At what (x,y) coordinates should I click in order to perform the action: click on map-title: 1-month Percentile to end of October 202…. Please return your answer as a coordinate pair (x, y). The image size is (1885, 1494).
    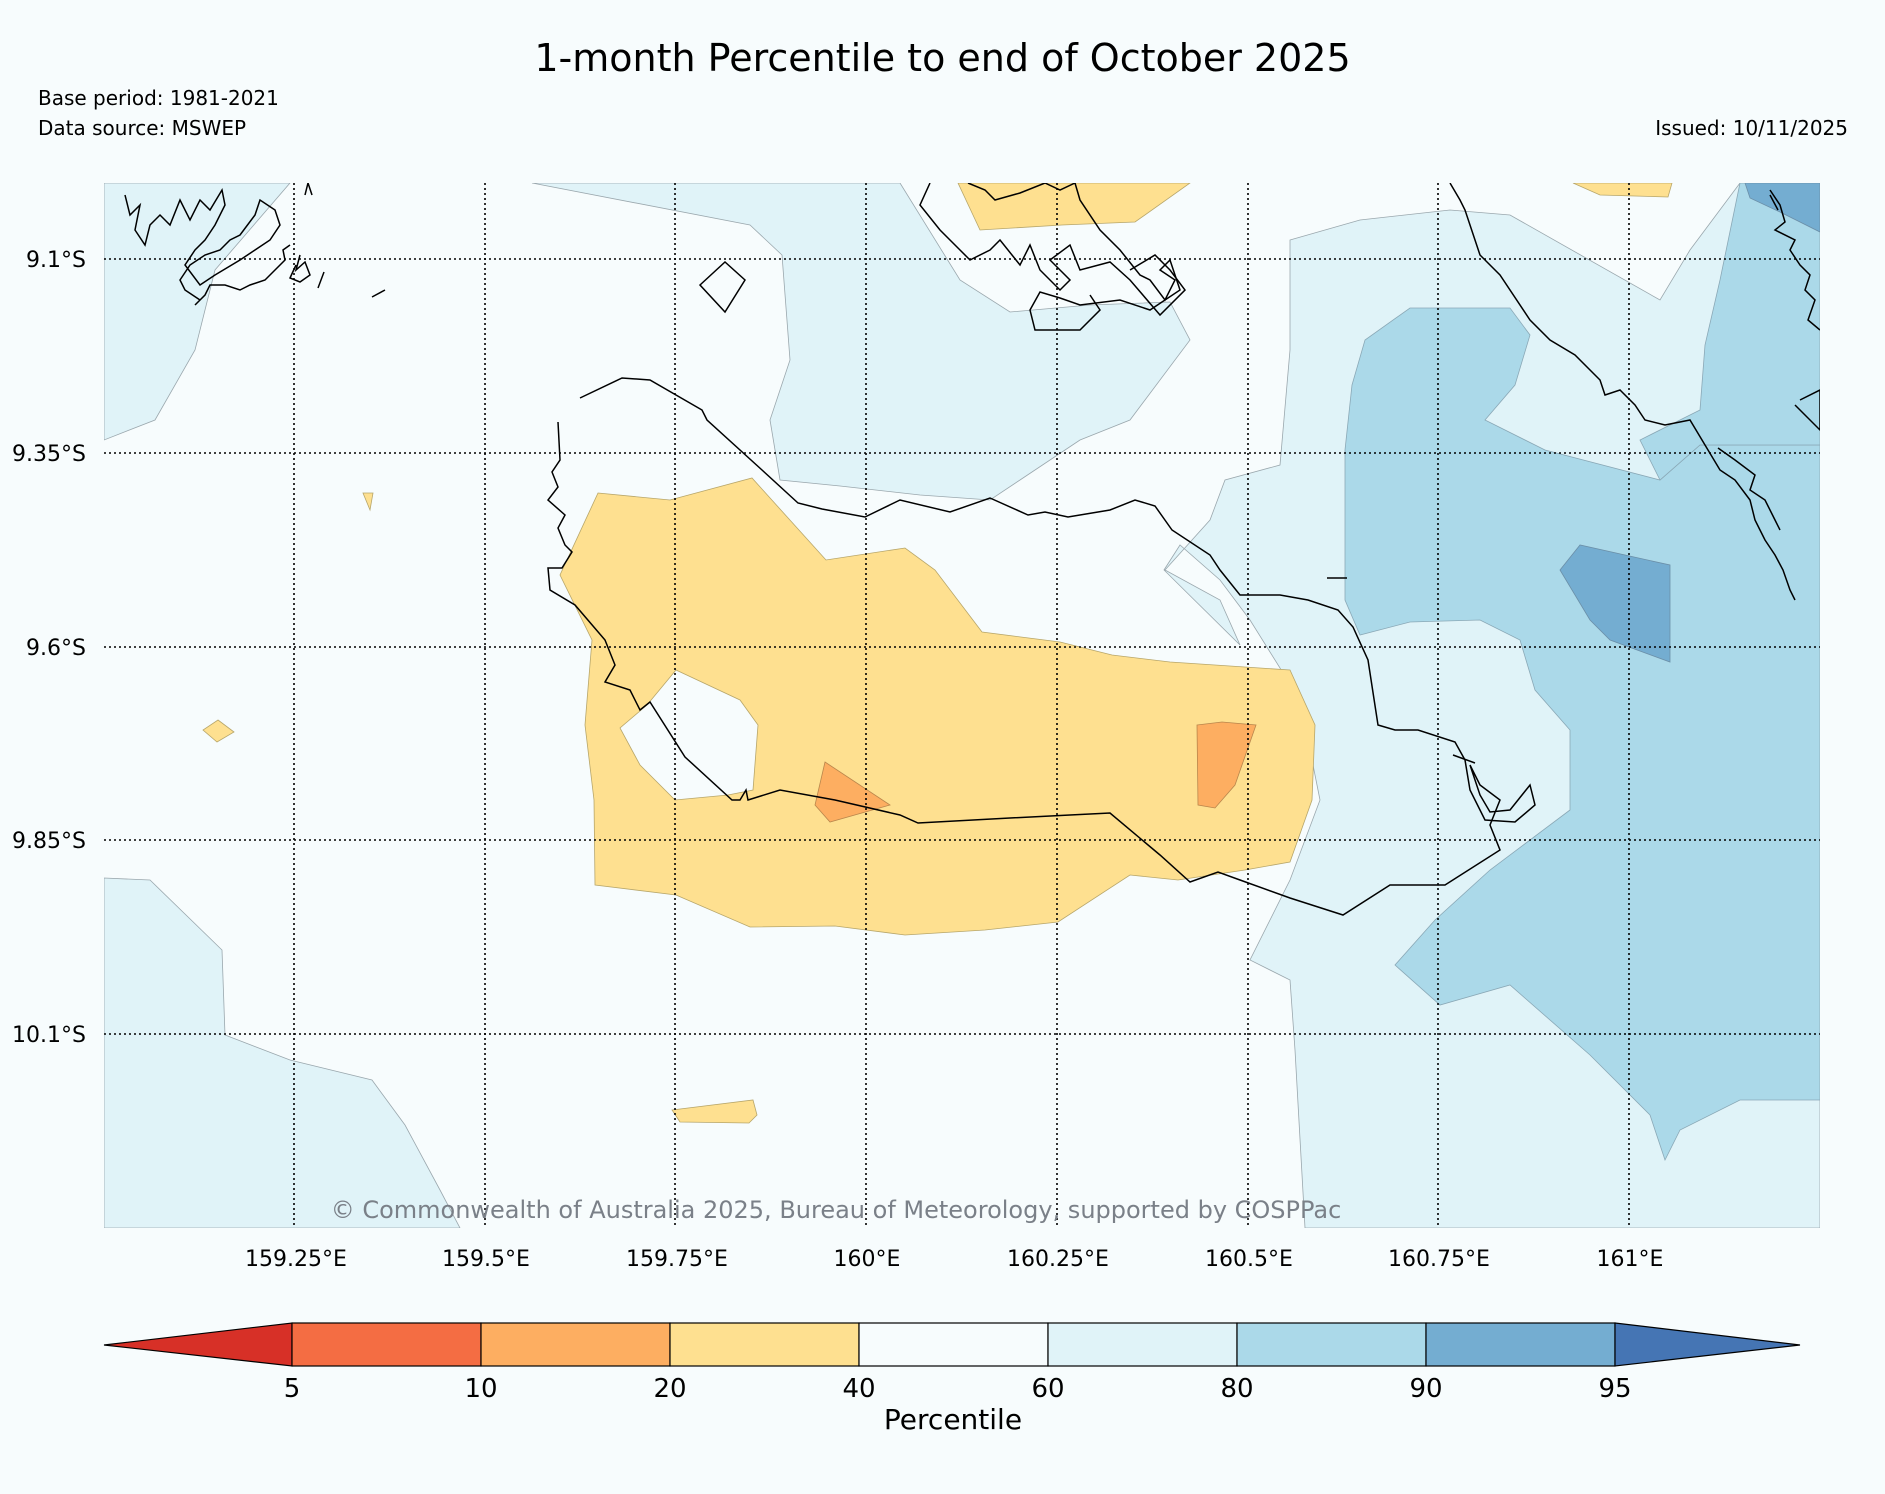
    Looking at the image, I should click on (942, 58).